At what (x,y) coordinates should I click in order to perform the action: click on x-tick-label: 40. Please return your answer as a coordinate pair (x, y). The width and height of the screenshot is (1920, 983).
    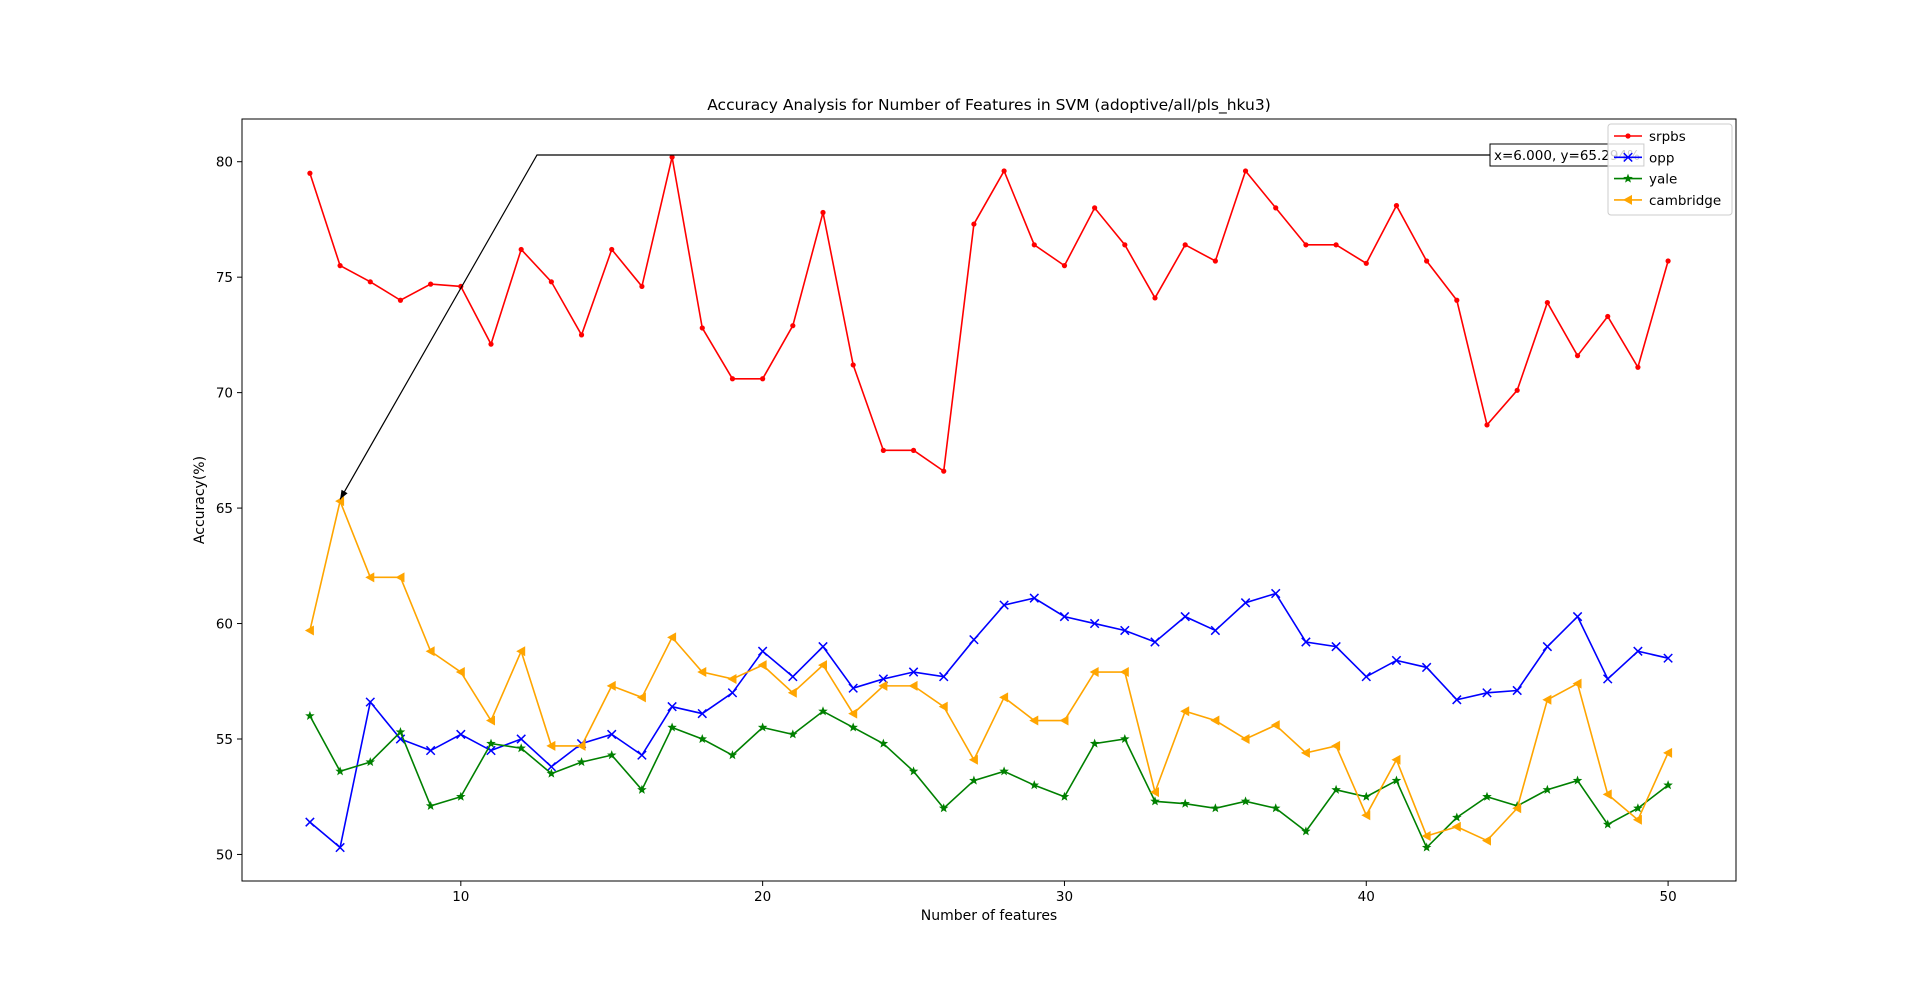
    Looking at the image, I should click on (1366, 897).